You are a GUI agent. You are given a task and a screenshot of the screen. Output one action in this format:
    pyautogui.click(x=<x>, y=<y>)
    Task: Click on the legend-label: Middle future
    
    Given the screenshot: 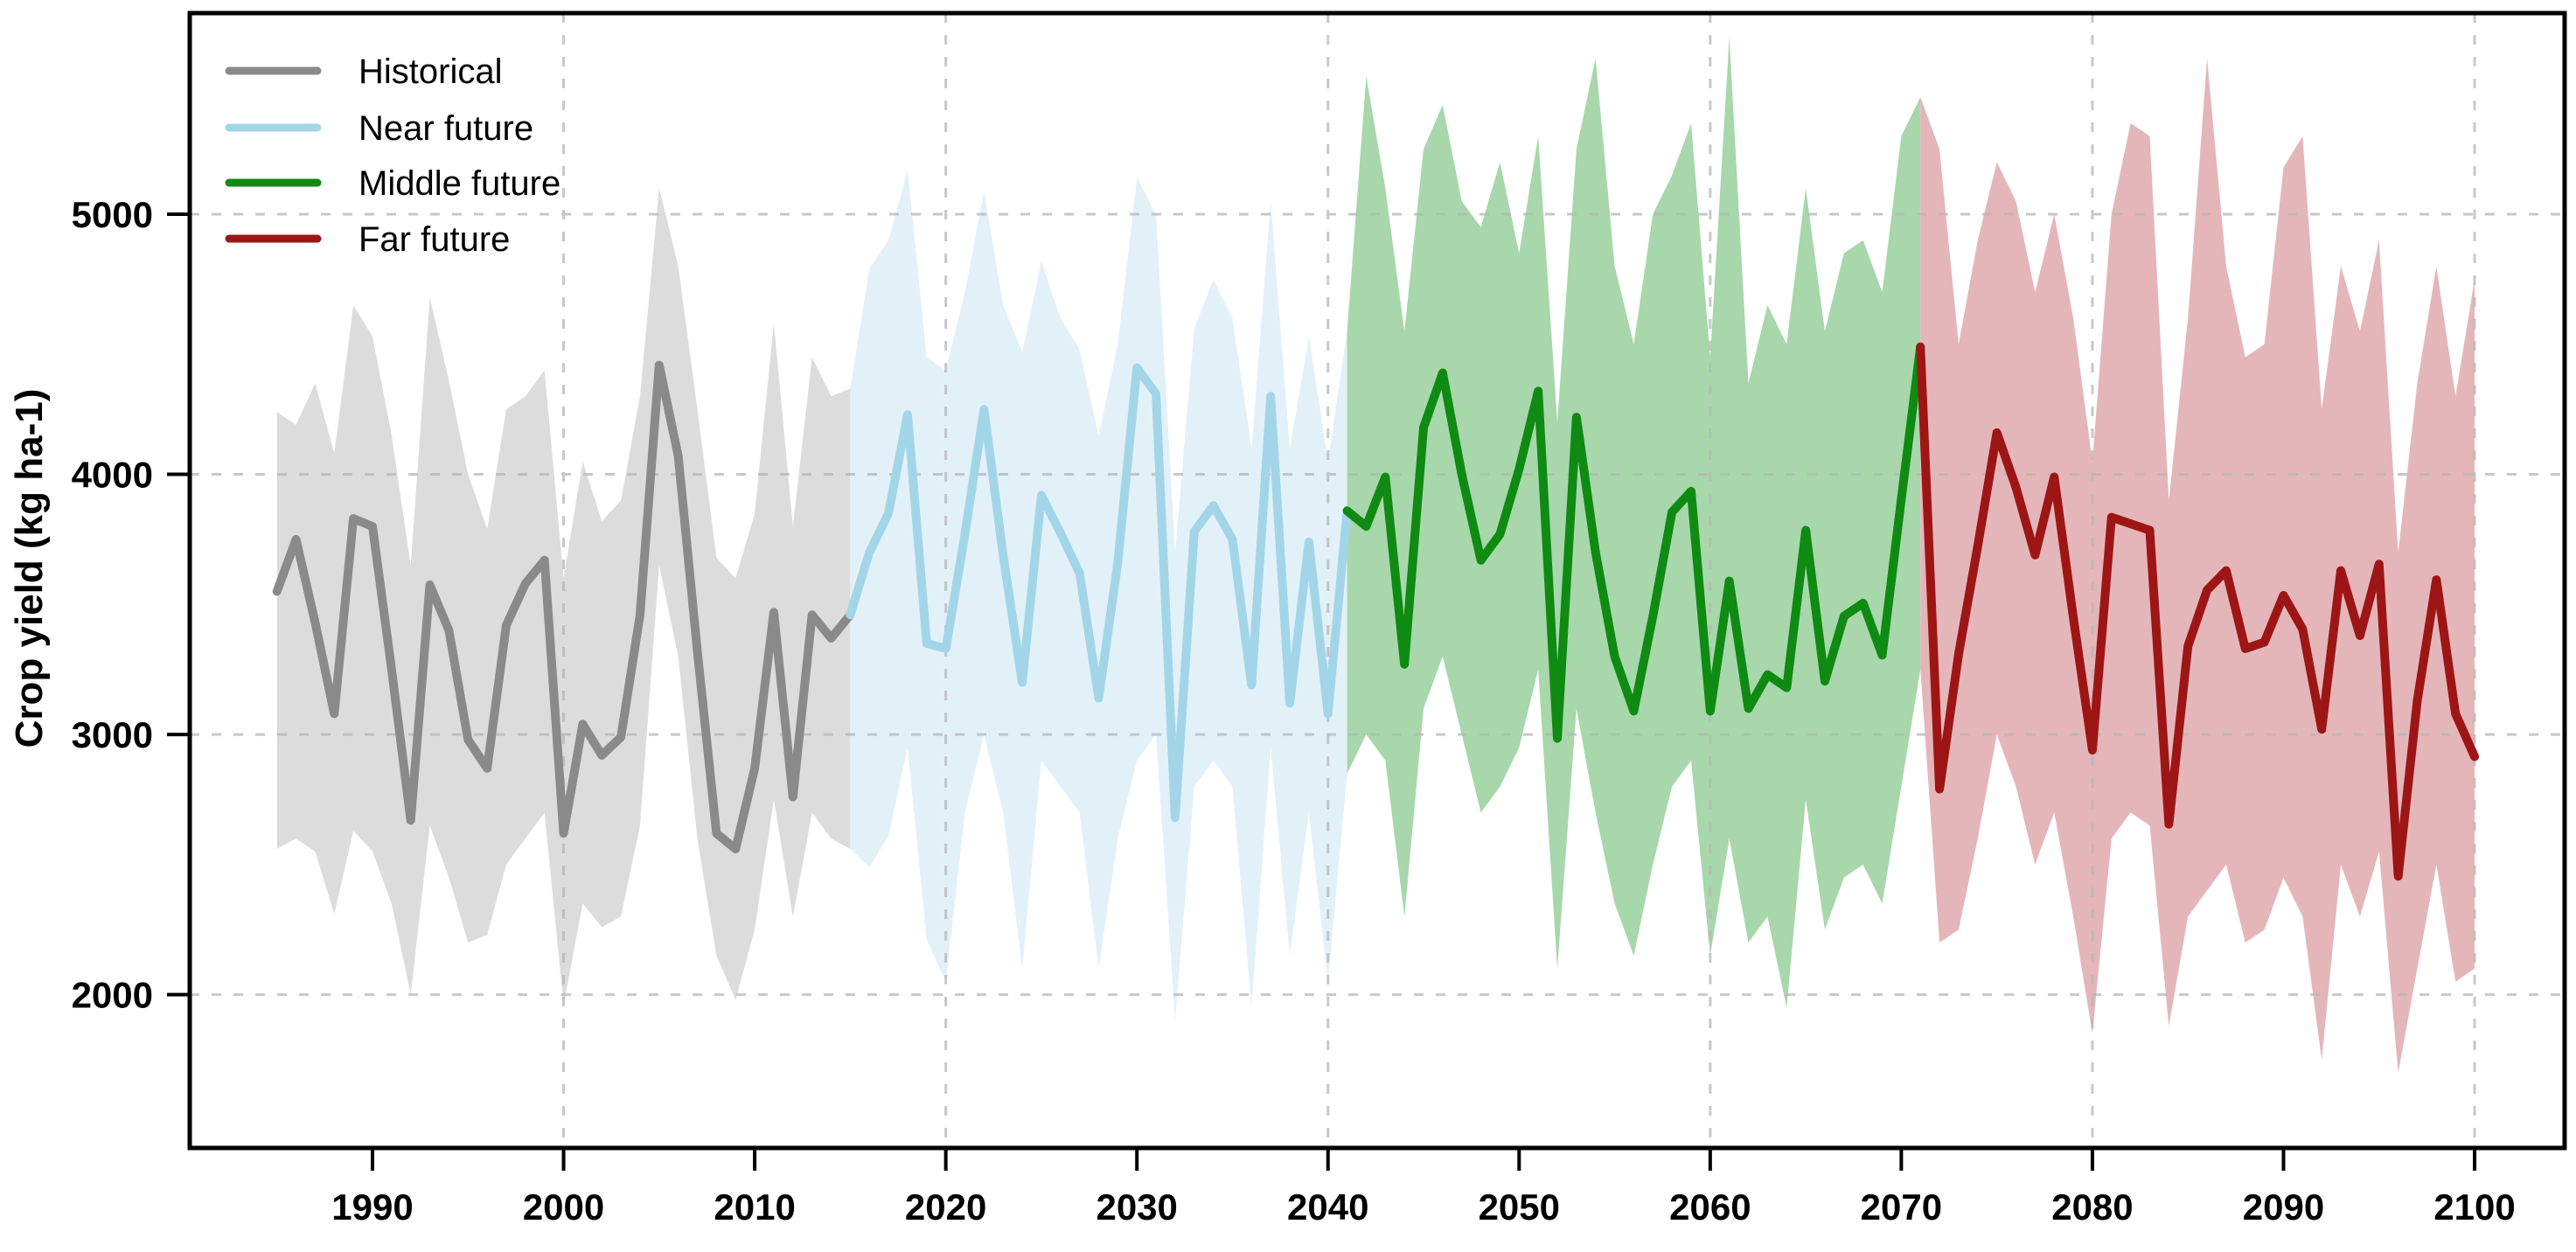 What is the action you would take?
    pyautogui.click(x=459, y=183)
    